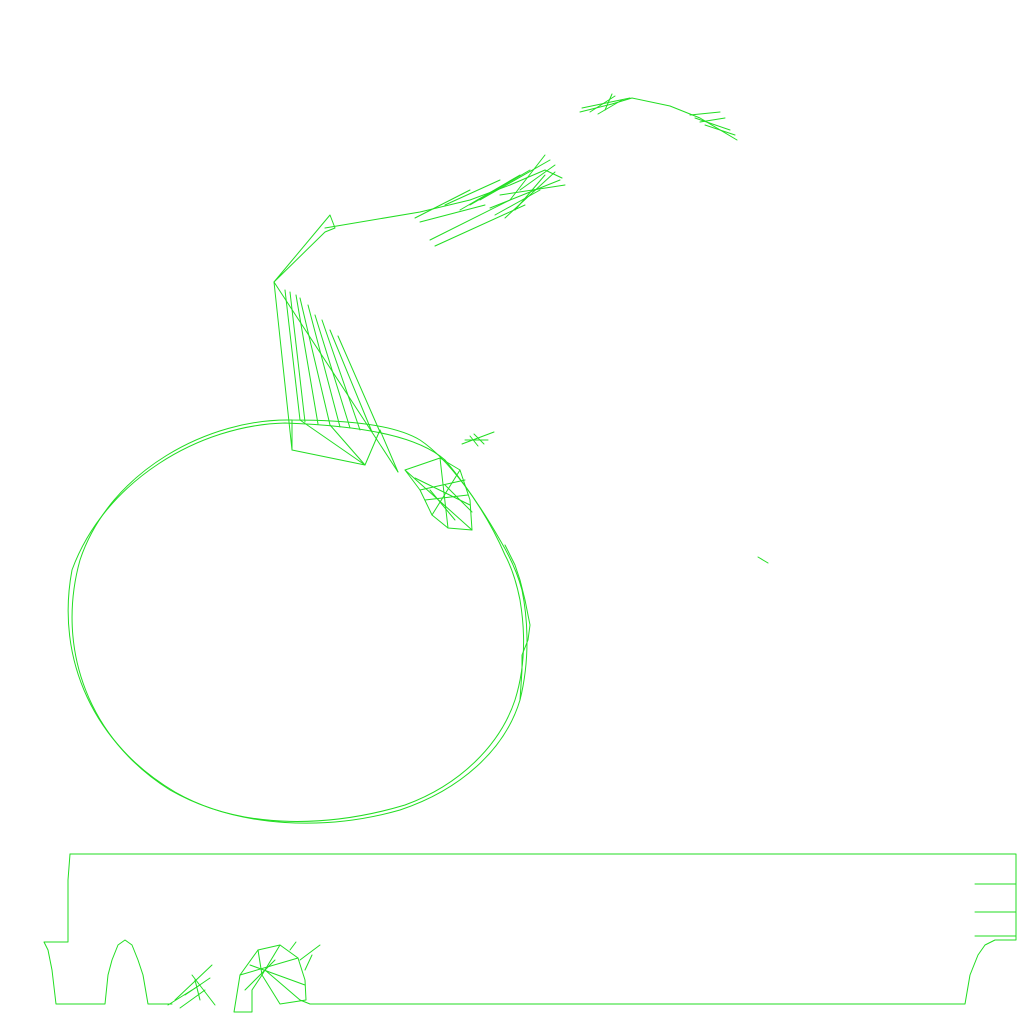 The image size is (1024, 1024). I want to click on arch-outline, so click(270, 978).